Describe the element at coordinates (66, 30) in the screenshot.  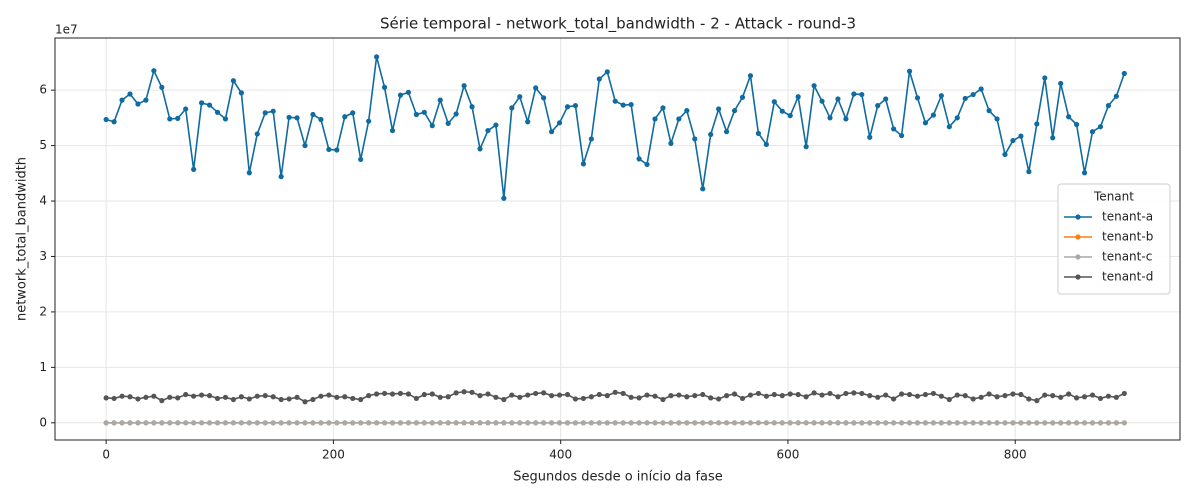
I see `y-offset-label: 1e7` at that location.